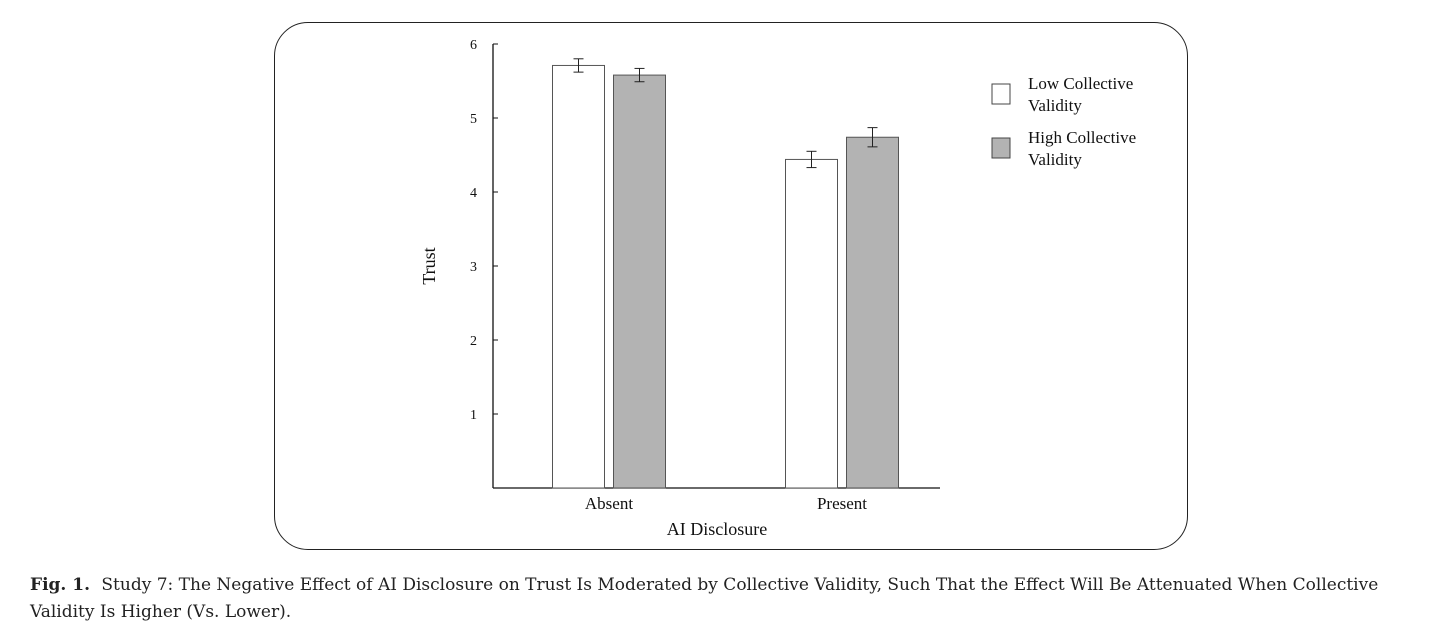 The image size is (1456, 640). Describe the element at coordinates (473, 193) in the screenshot. I see `y-tick-label: 4` at that location.